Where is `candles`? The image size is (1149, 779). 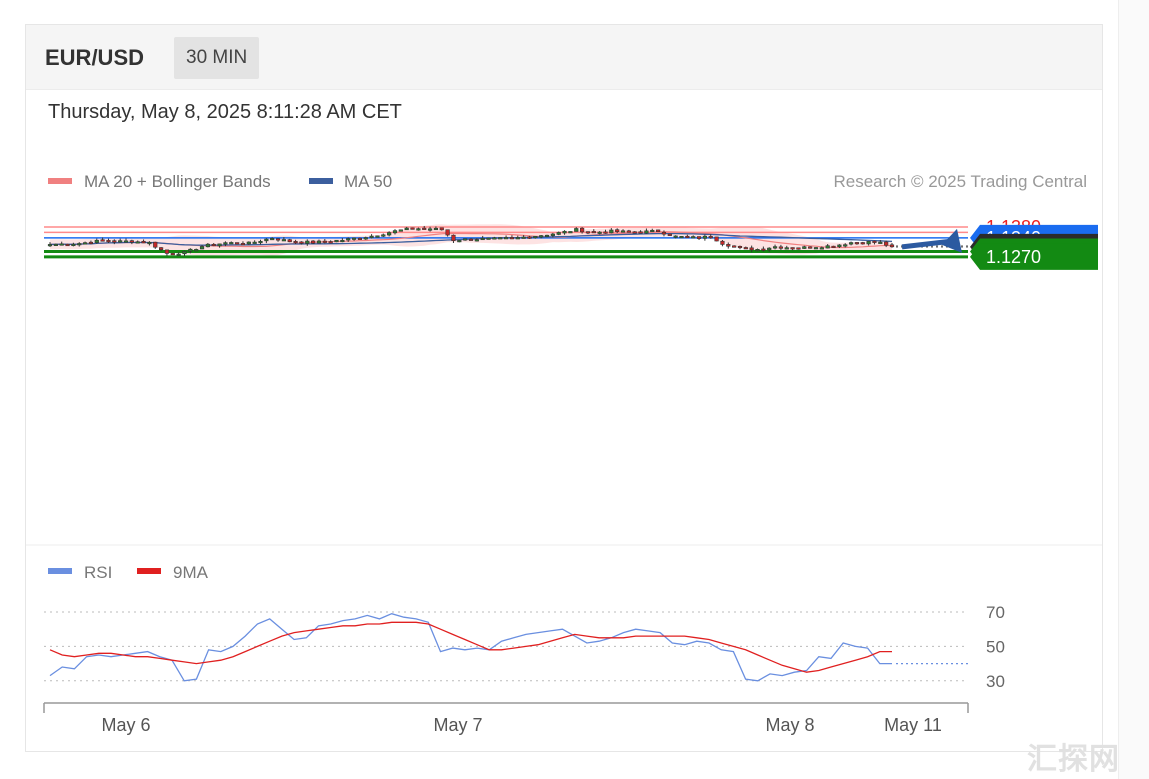
candles is located at coordinates (471, 241).